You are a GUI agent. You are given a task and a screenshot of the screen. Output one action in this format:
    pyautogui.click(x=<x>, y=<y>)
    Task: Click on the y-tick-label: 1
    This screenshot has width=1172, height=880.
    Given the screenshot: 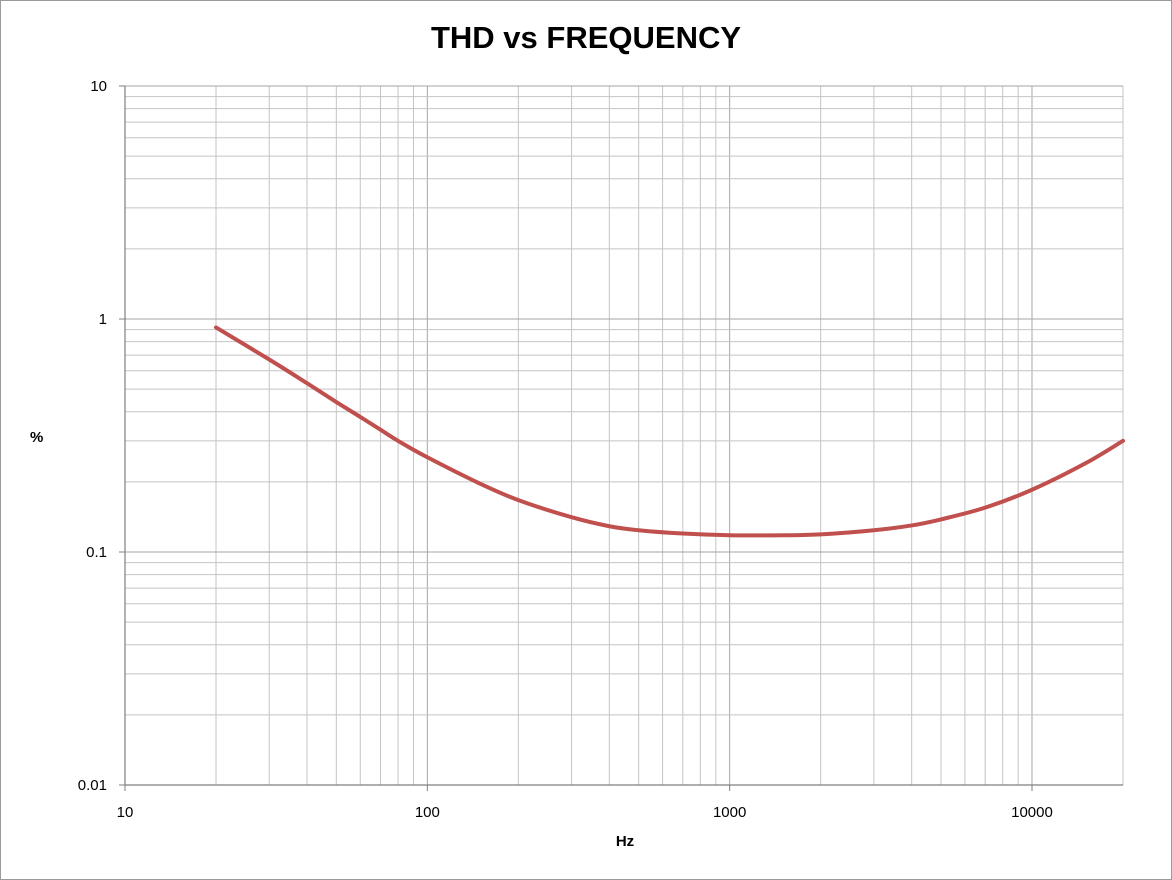 What is the action you would take?
    pyautogui.click(x=103, y=319)
    